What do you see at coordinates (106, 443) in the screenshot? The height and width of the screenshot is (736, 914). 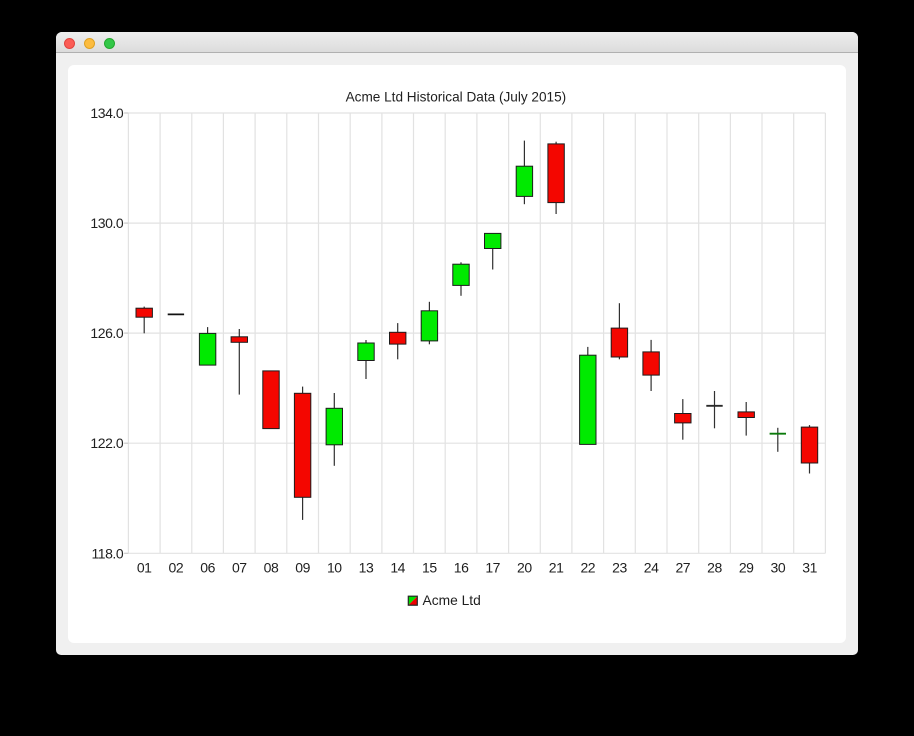 I see `svg-text: 122.0` at bounding box center [106, 443].